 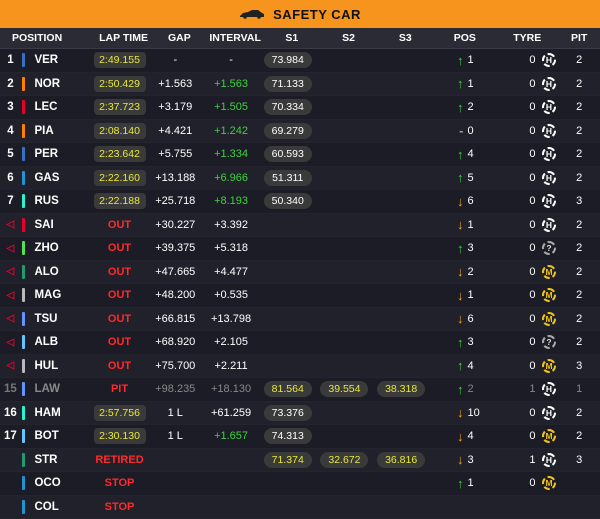 I want to click on driver-code: NOR, so click(x=58, y=84).